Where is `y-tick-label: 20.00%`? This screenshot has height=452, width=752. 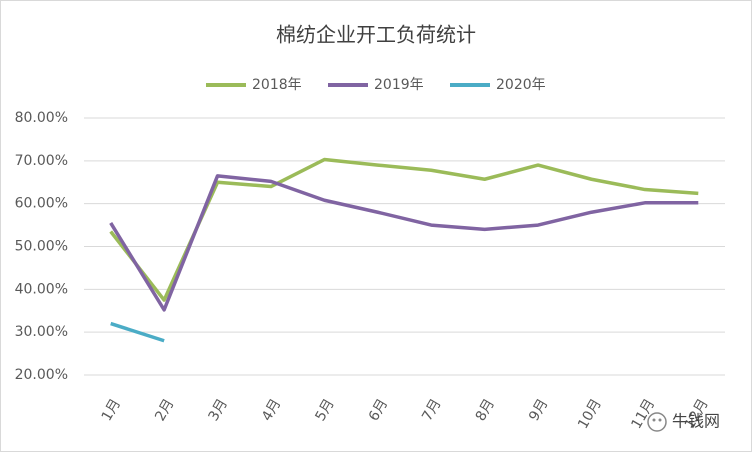 y-tick-label: 20.00% is located at coordinates (41, 375).